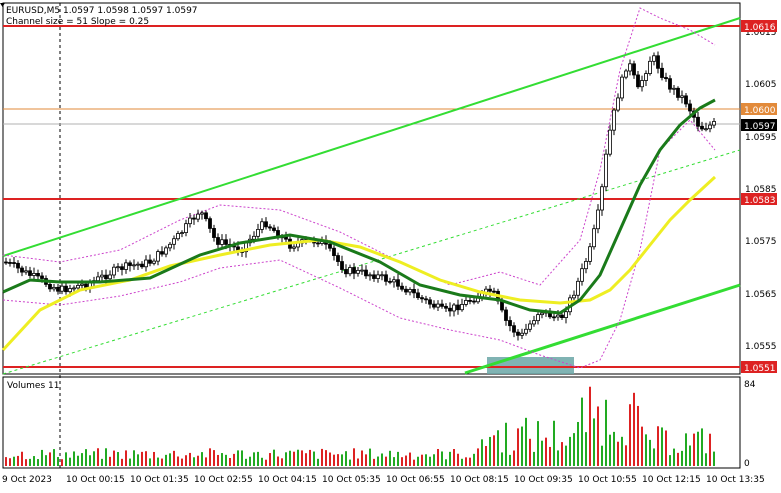  Describe the element at coordinates (761, 242) in the screenshot. I see `price-tick: 1.0575` at that location.